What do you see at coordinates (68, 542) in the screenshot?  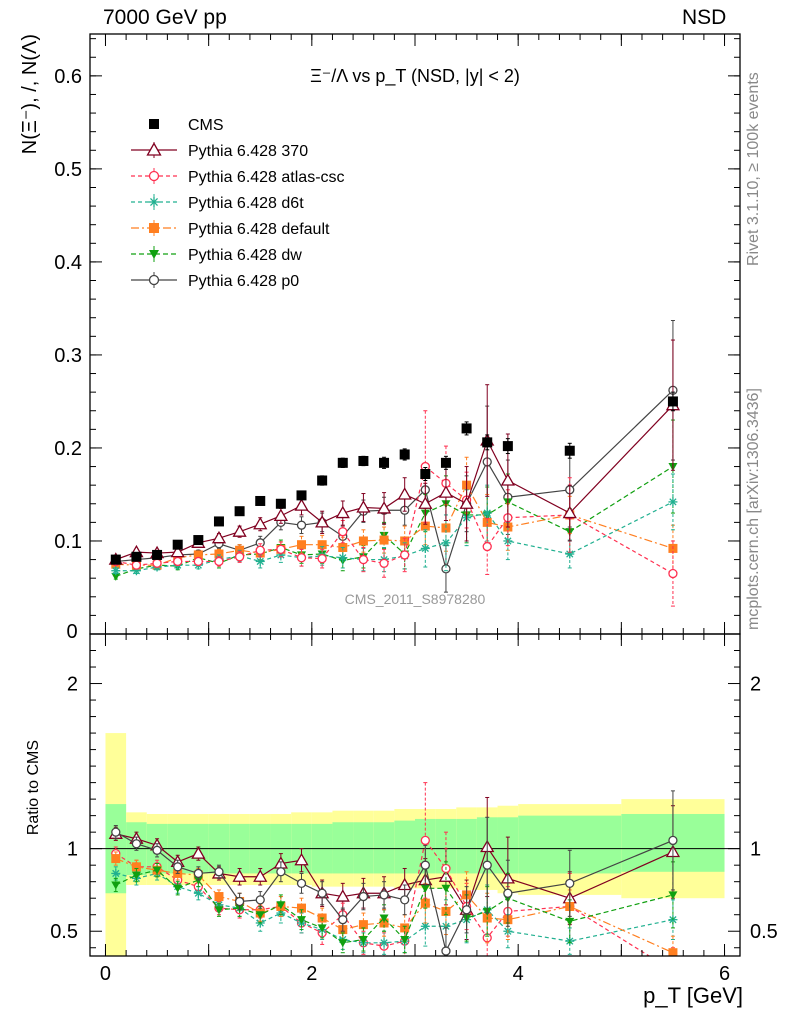 I see `y-tick-label: 0.1` at bounding box center [68, 542].